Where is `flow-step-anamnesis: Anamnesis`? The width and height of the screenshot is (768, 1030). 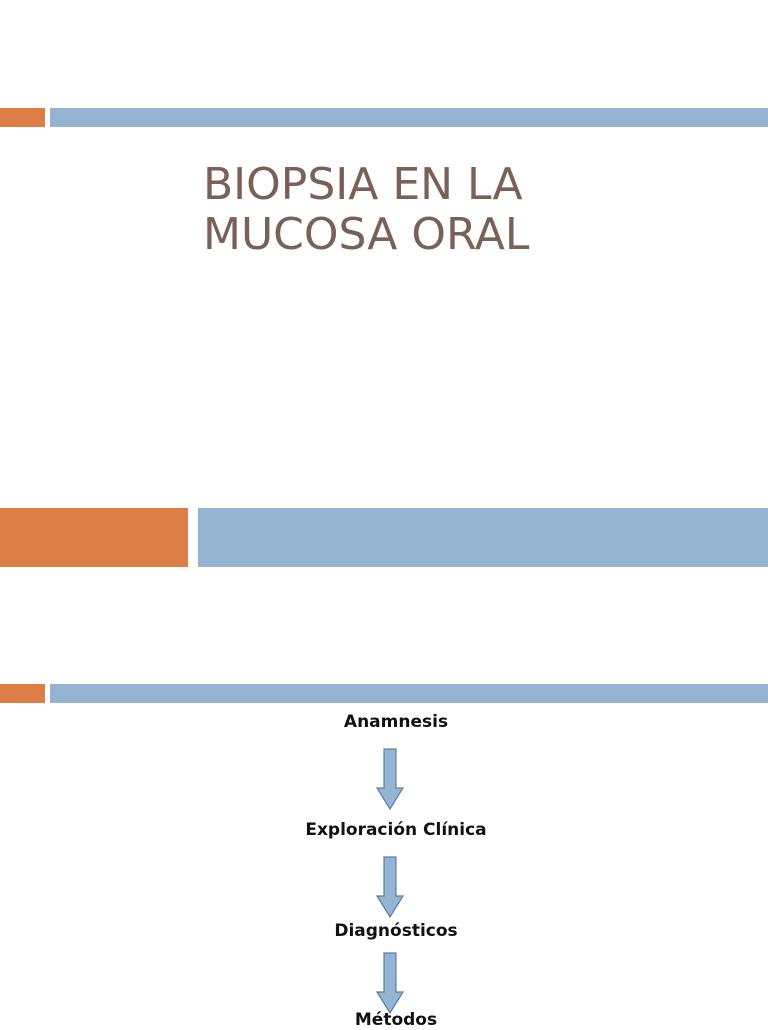
flow-step-anamnesis: Anamnesis is located at coordinates (396, 722).